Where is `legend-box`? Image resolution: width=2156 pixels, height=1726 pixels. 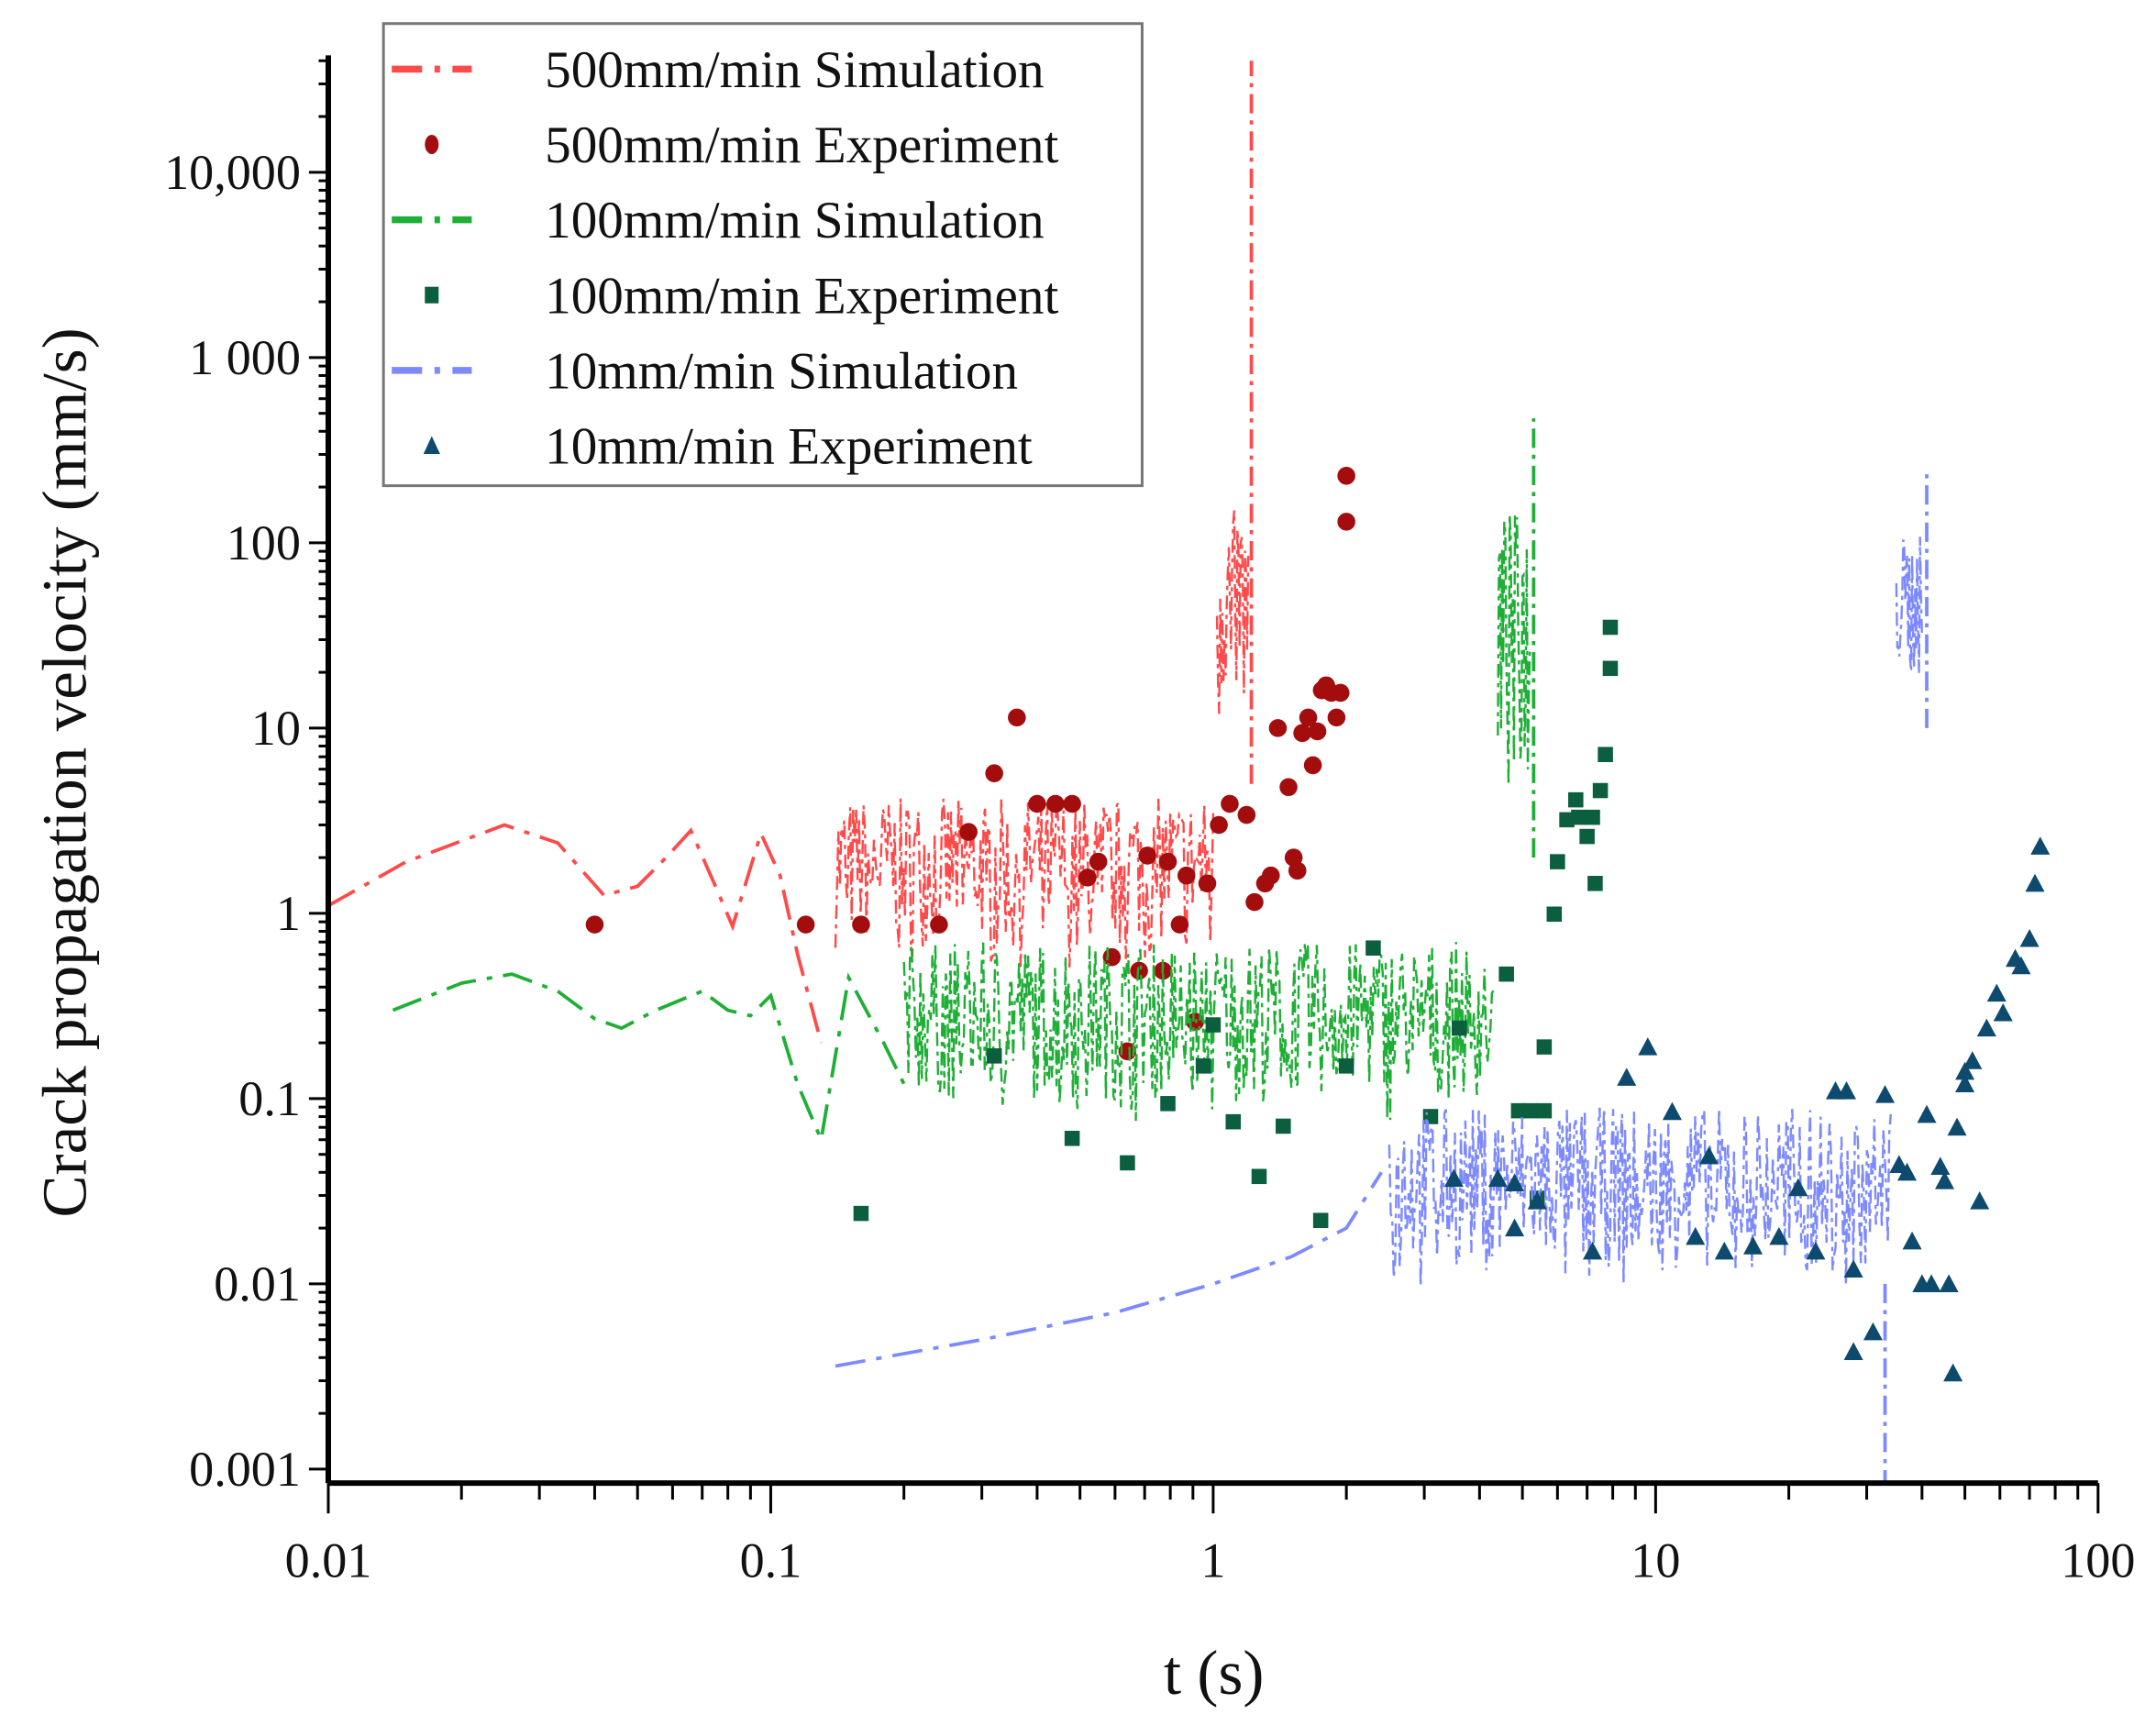 legend-box is located at coordinates (763, 255).